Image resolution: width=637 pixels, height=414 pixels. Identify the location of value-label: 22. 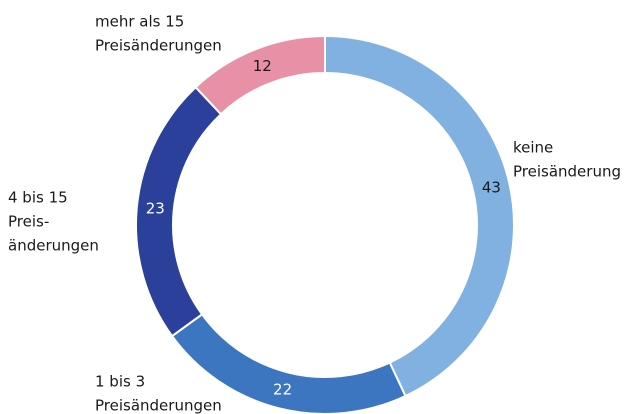
(282, 390).